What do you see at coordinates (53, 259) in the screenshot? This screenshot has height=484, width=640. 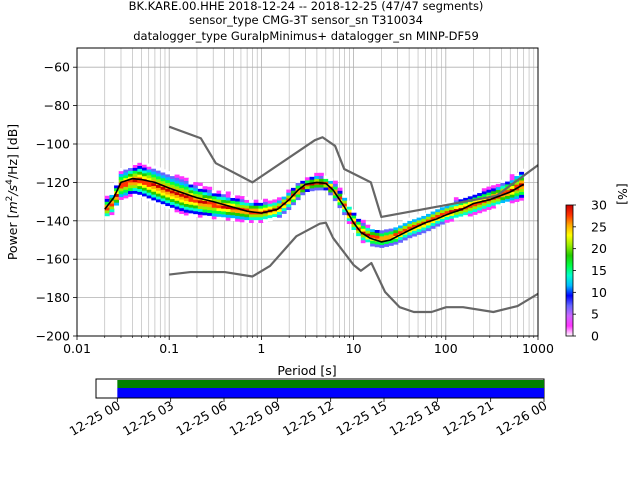 I see `y-tick-label: −160` at bounding box center [53, 259].